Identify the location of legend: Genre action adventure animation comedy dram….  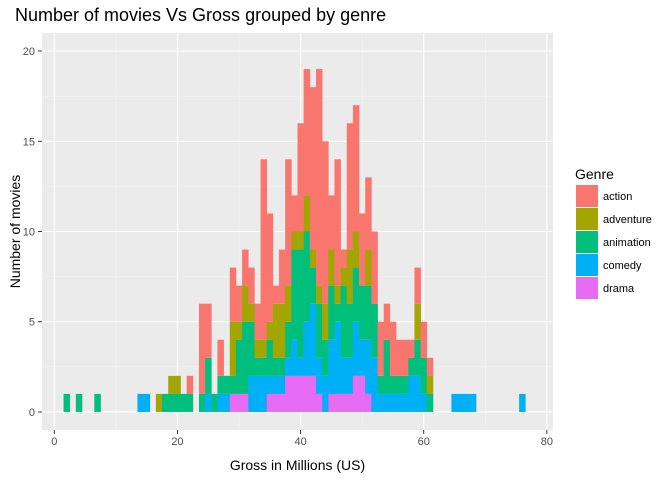
(613, 232).